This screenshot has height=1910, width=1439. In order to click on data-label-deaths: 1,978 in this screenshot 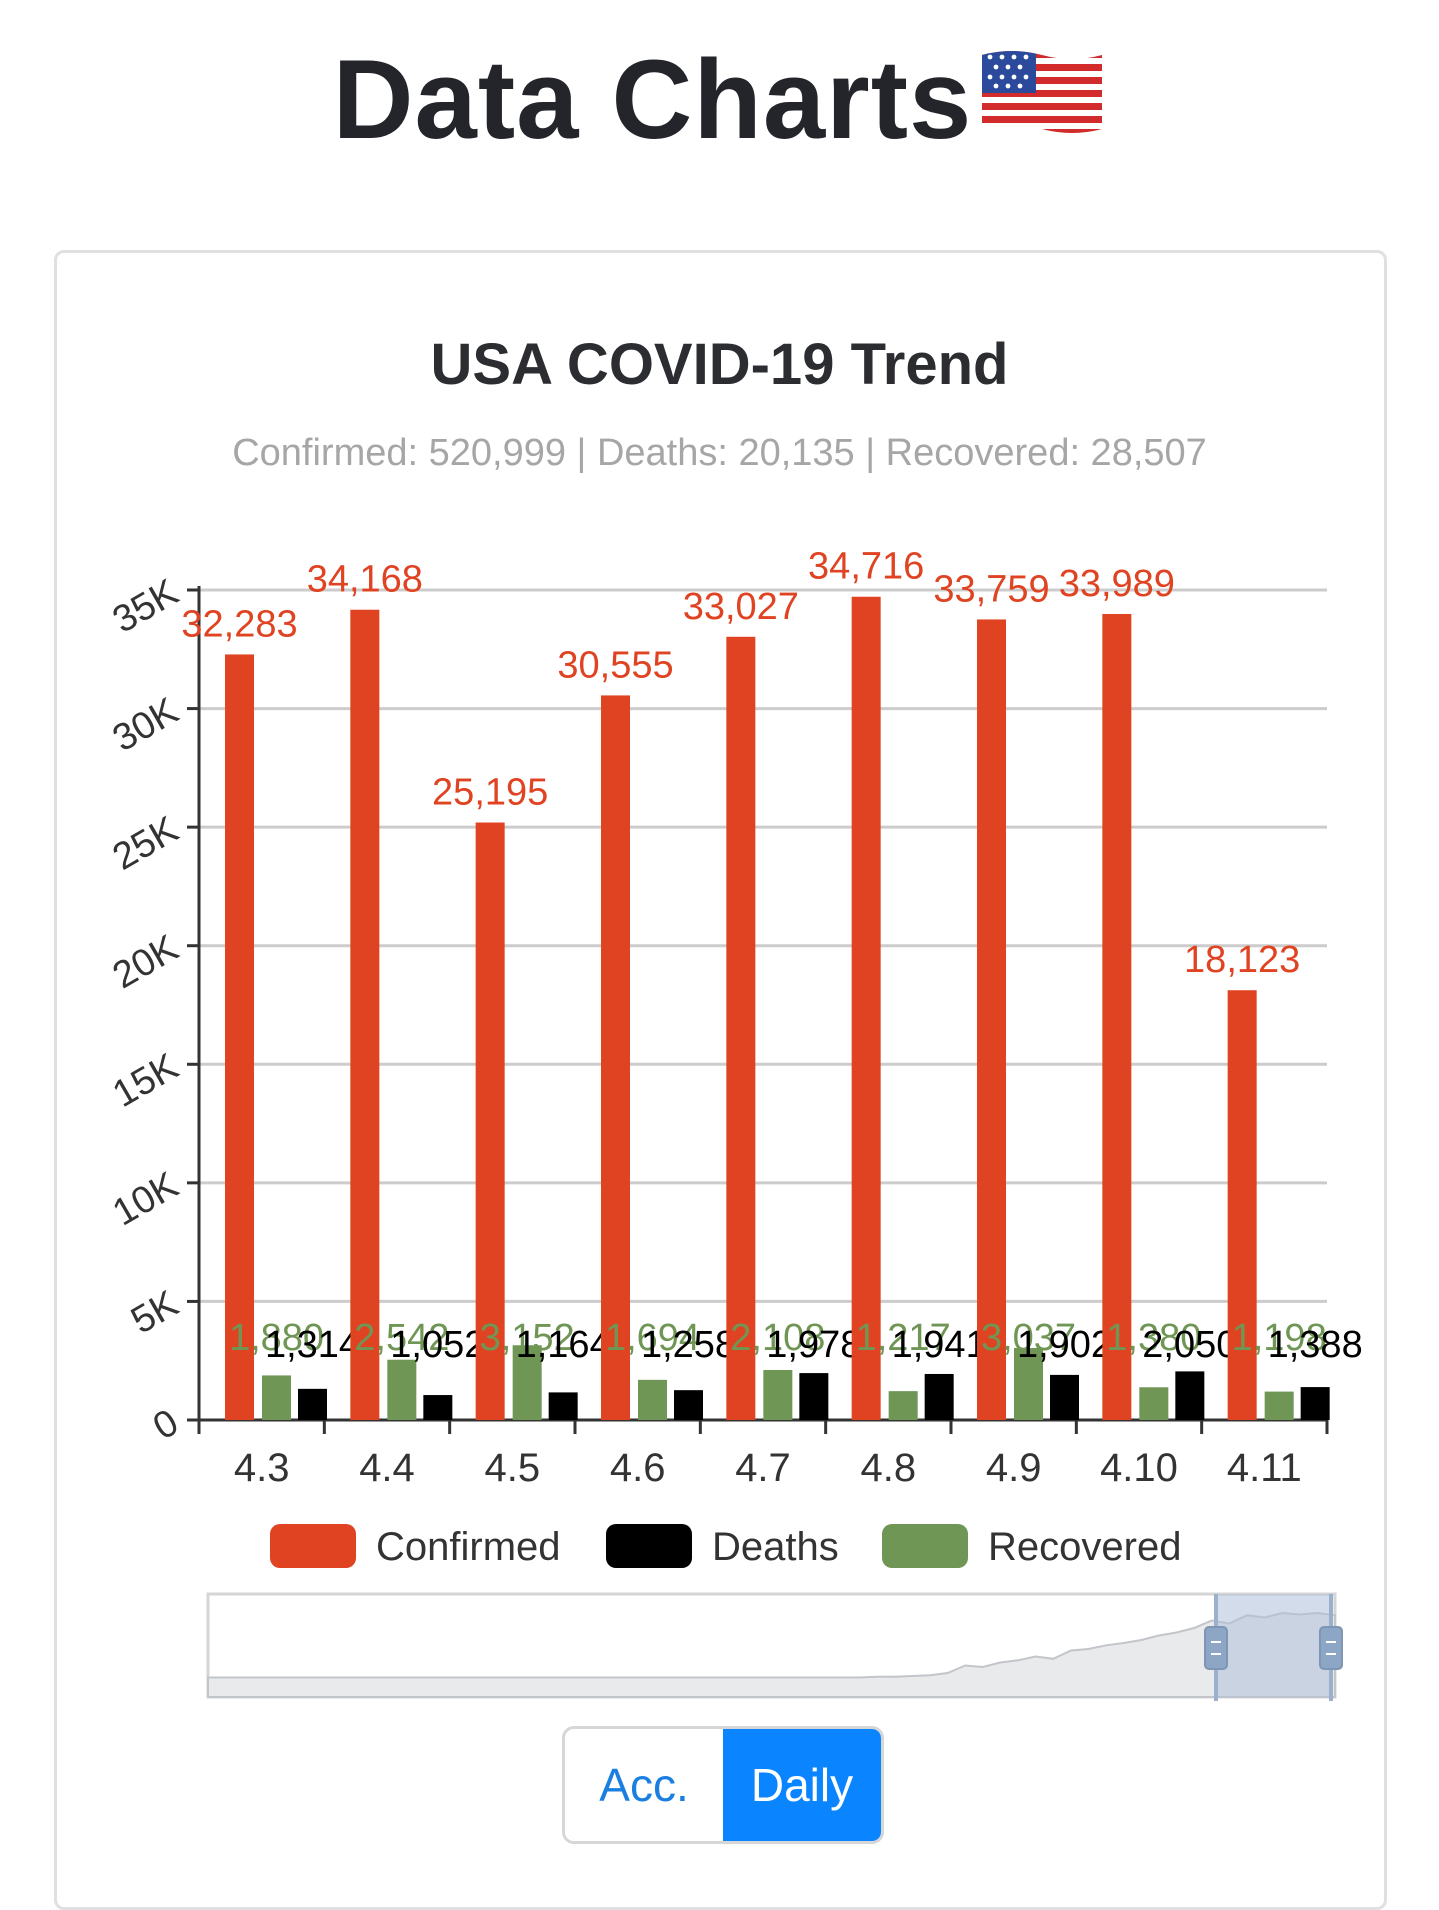, I will do `click(813, 1345)`.